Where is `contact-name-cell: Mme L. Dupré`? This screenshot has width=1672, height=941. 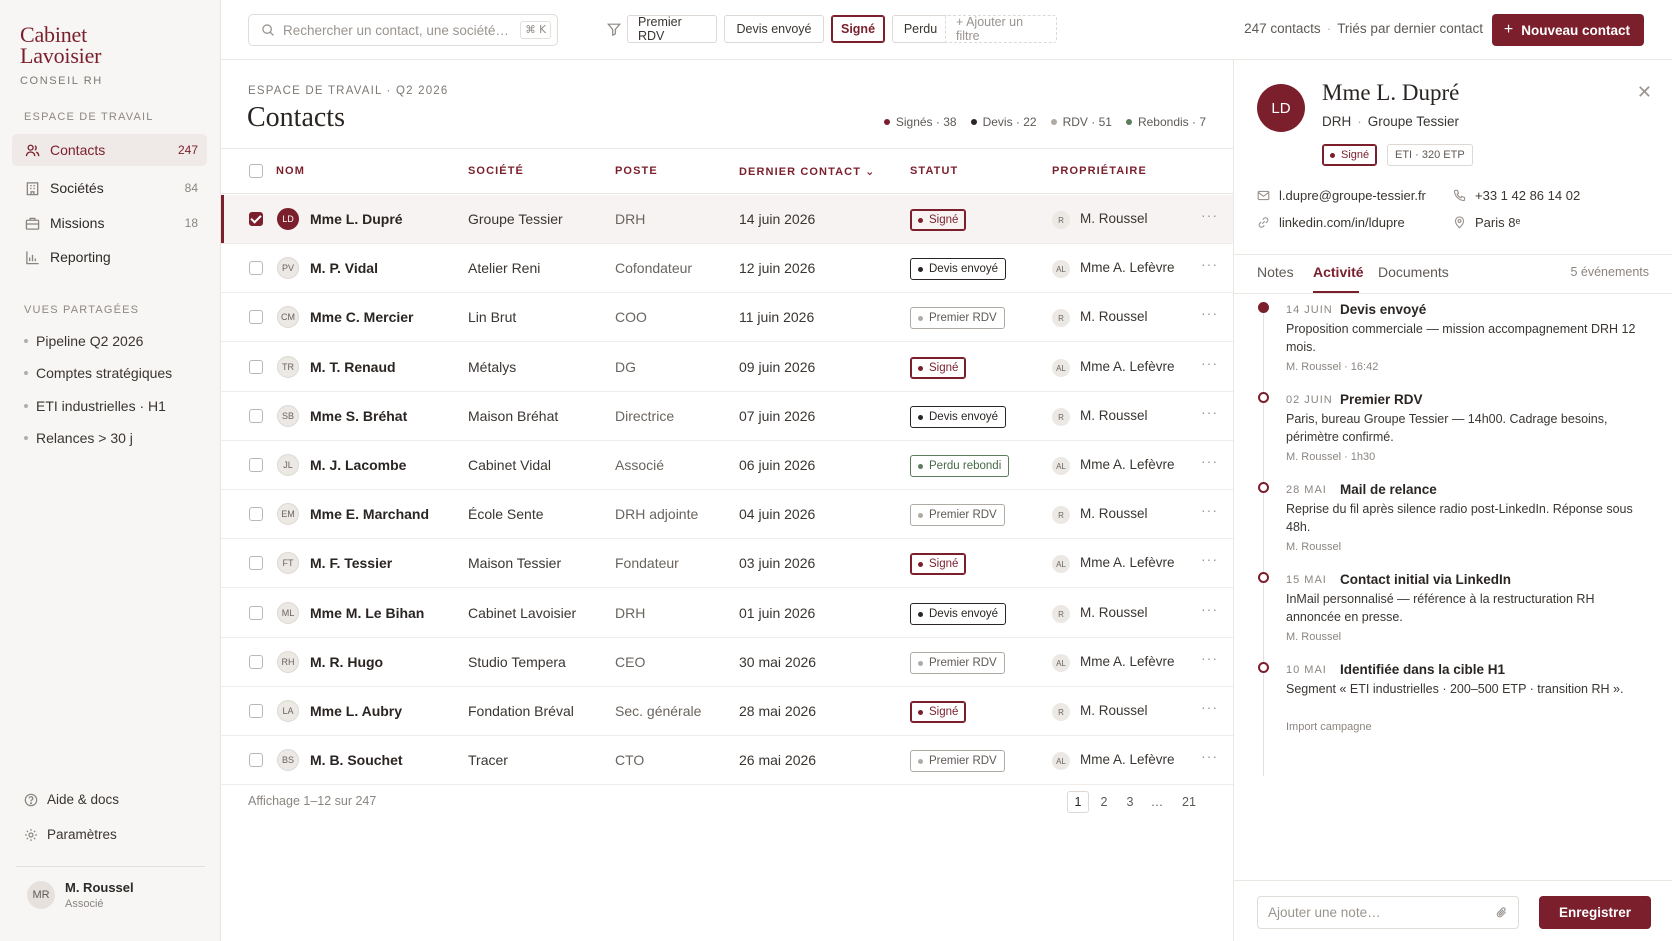
contact-name-cell: Mme L. Dupré is located at coordinates (356, 219).